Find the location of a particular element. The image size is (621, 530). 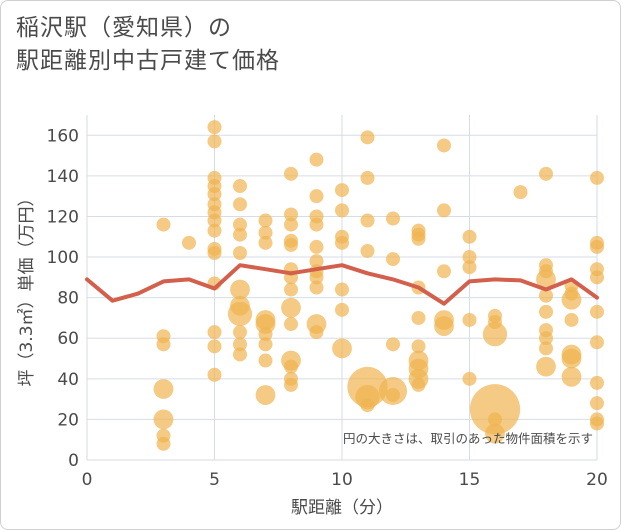

y-tick-labels: 0 20 40 60 80 100 120 140 160 is located at coordinates (63, 298).